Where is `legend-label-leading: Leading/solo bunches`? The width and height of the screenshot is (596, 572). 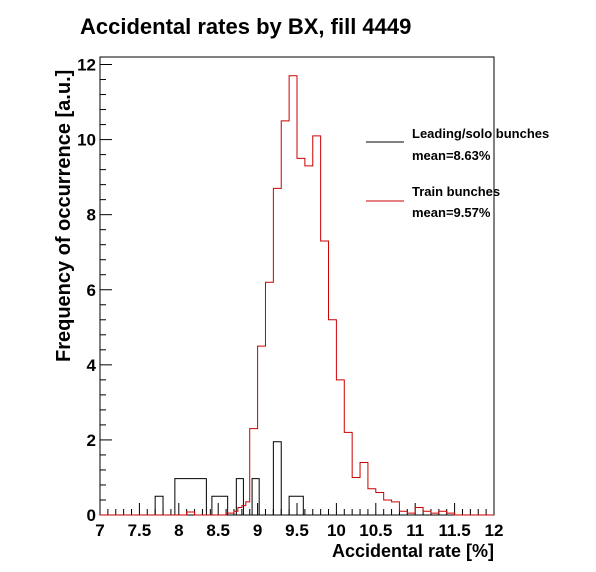 legend-label-leading: Leading/solo bunches is located at coordinates (480, 133).